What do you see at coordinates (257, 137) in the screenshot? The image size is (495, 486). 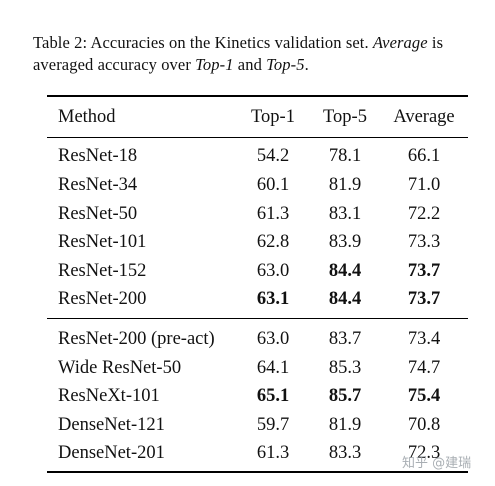 I see `table-header-rule` at bounding box center [257, 137].